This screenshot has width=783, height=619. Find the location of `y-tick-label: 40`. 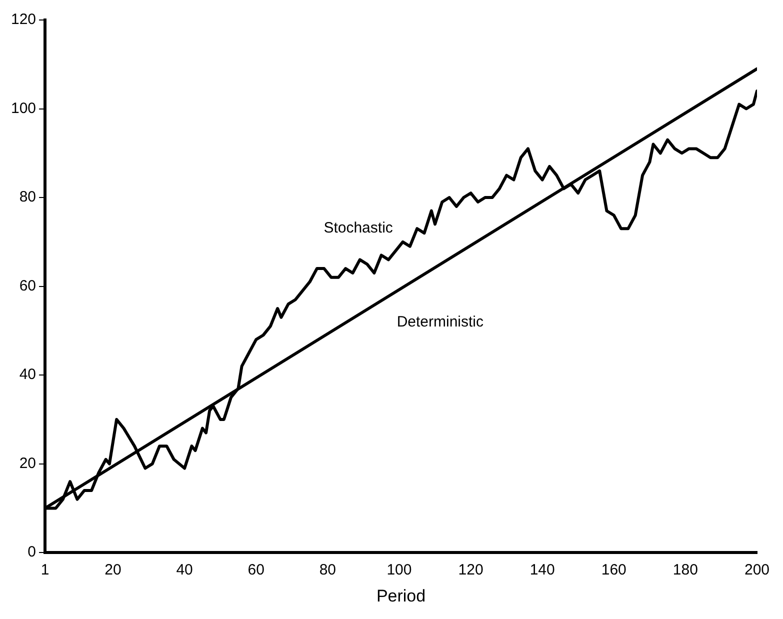

y-tick-label: 40 is located at coordinates (27, 375).